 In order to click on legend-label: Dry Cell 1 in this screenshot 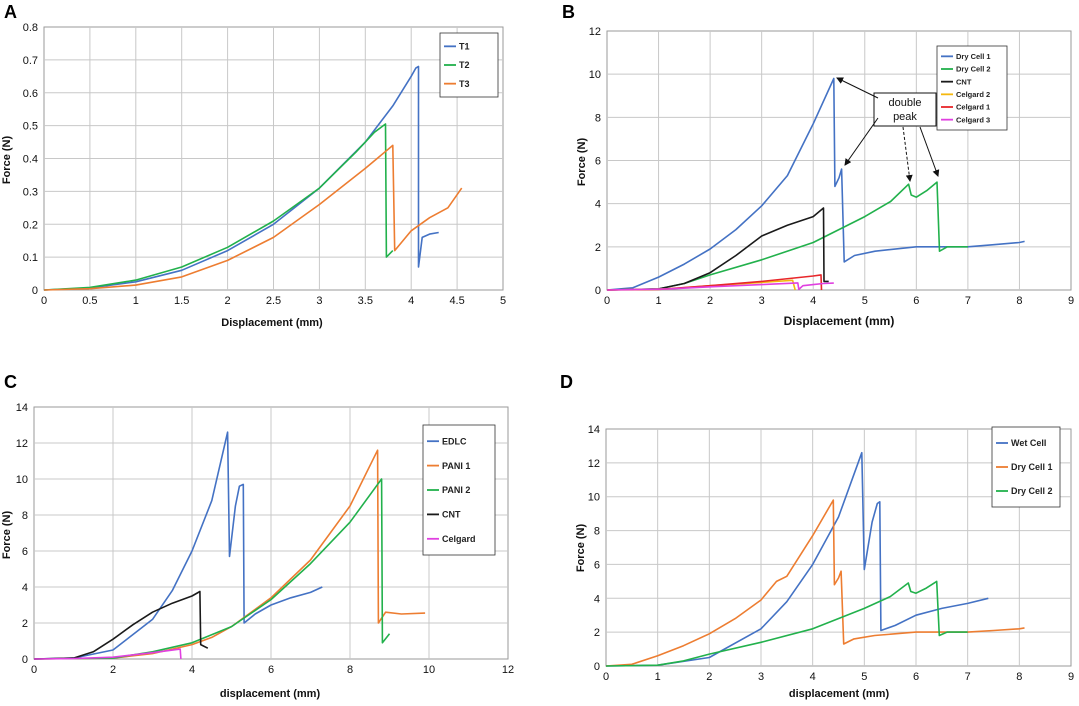, I will do `click(1032, 467)`.